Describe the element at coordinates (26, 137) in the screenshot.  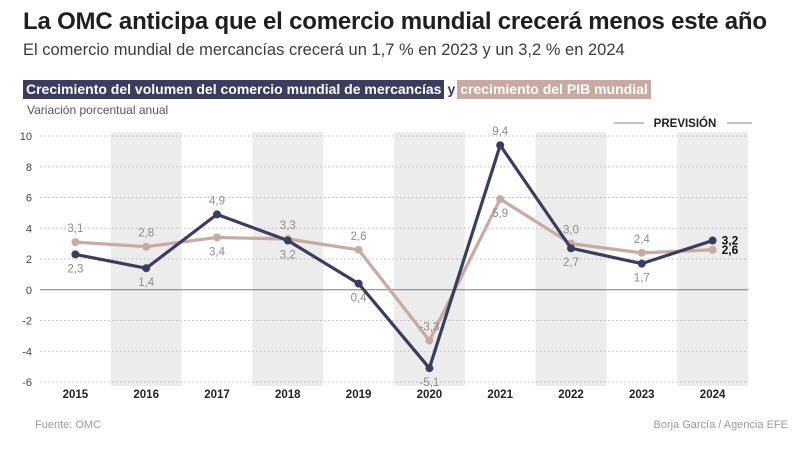
I see `y-tick-label: 10` at that location.